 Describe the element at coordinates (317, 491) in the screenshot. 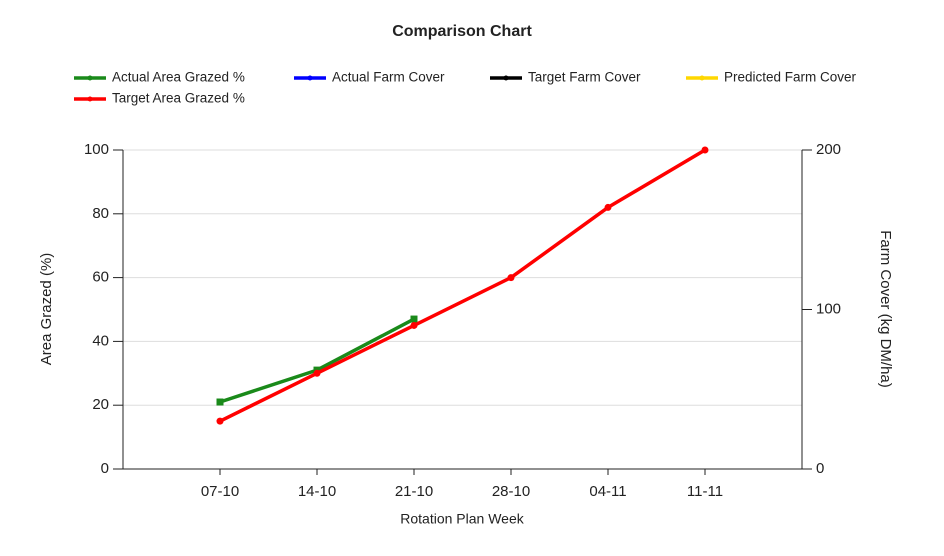

I see `x-tick-label: 14-10` at that location.